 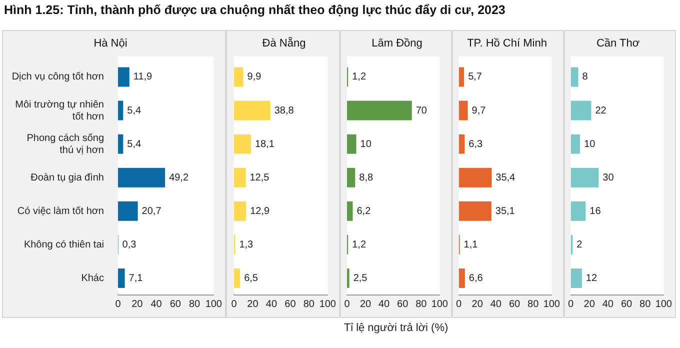 I want to click on data-label: 18,1, so click(x=264, y=144).